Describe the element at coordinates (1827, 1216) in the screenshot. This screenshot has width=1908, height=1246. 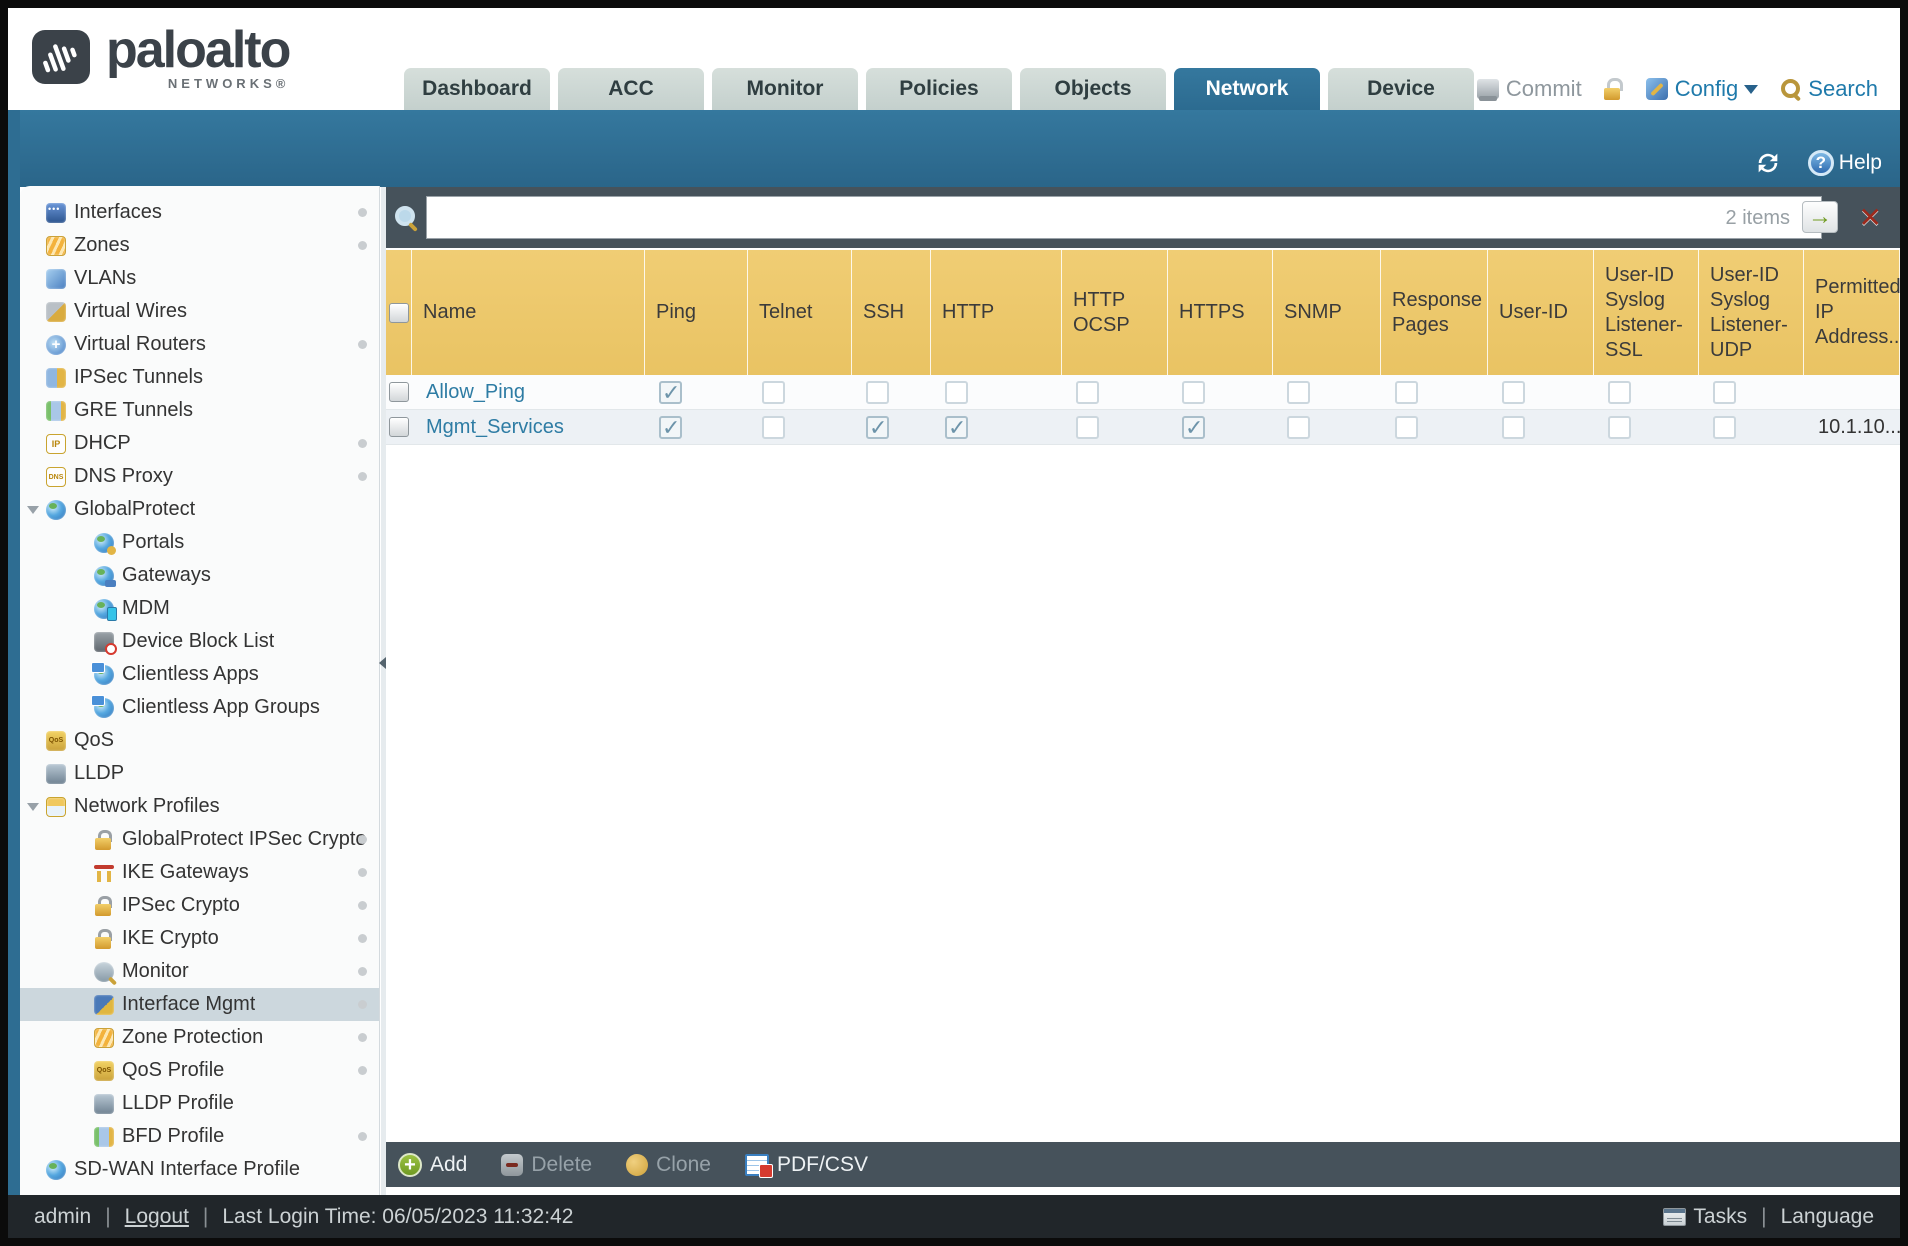
I see `language-link: Language` at that location.